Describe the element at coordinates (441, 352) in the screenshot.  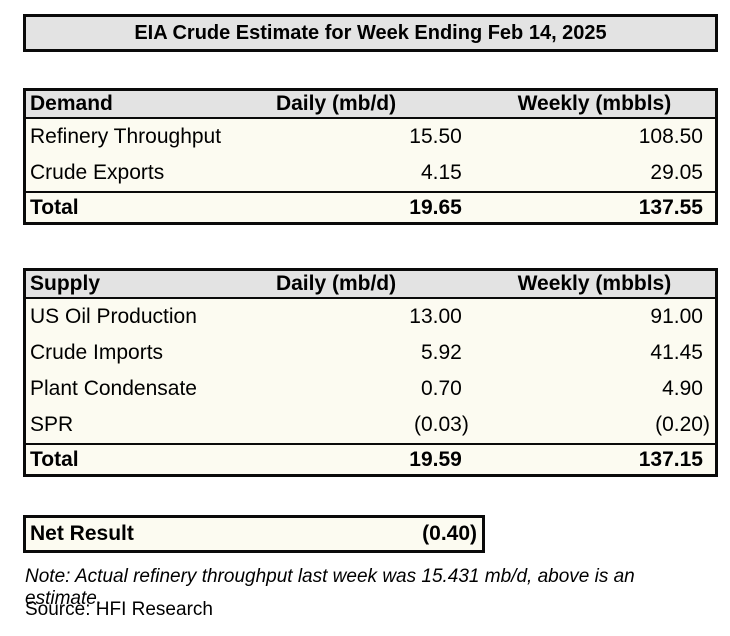
I see `row-daily-value: 5.92` at that location.